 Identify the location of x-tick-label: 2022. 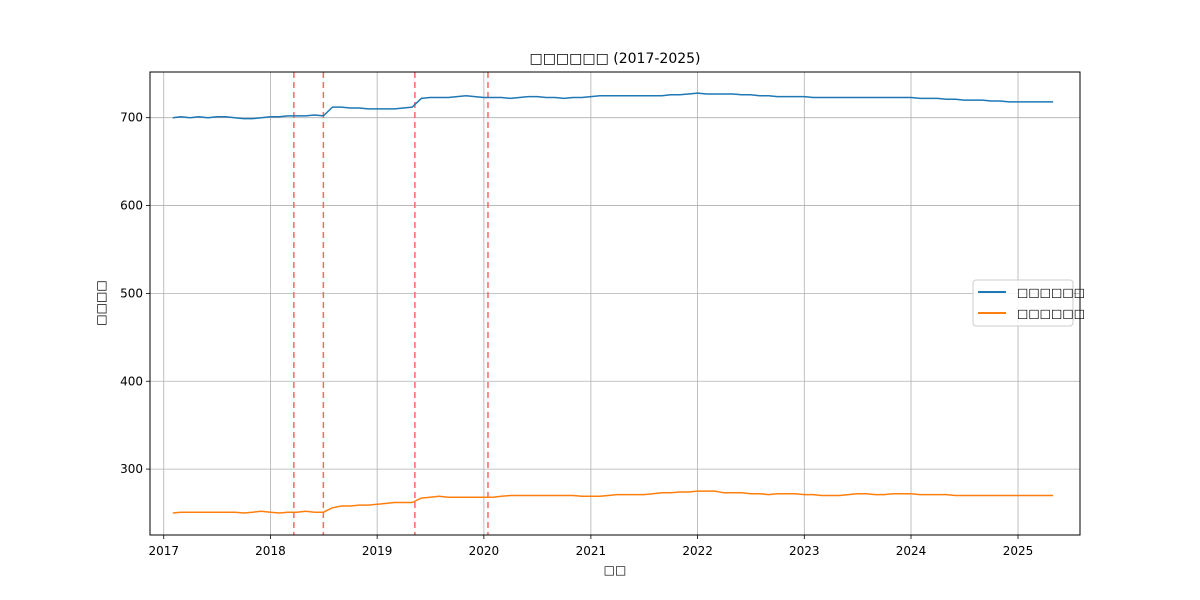
(697, 551).